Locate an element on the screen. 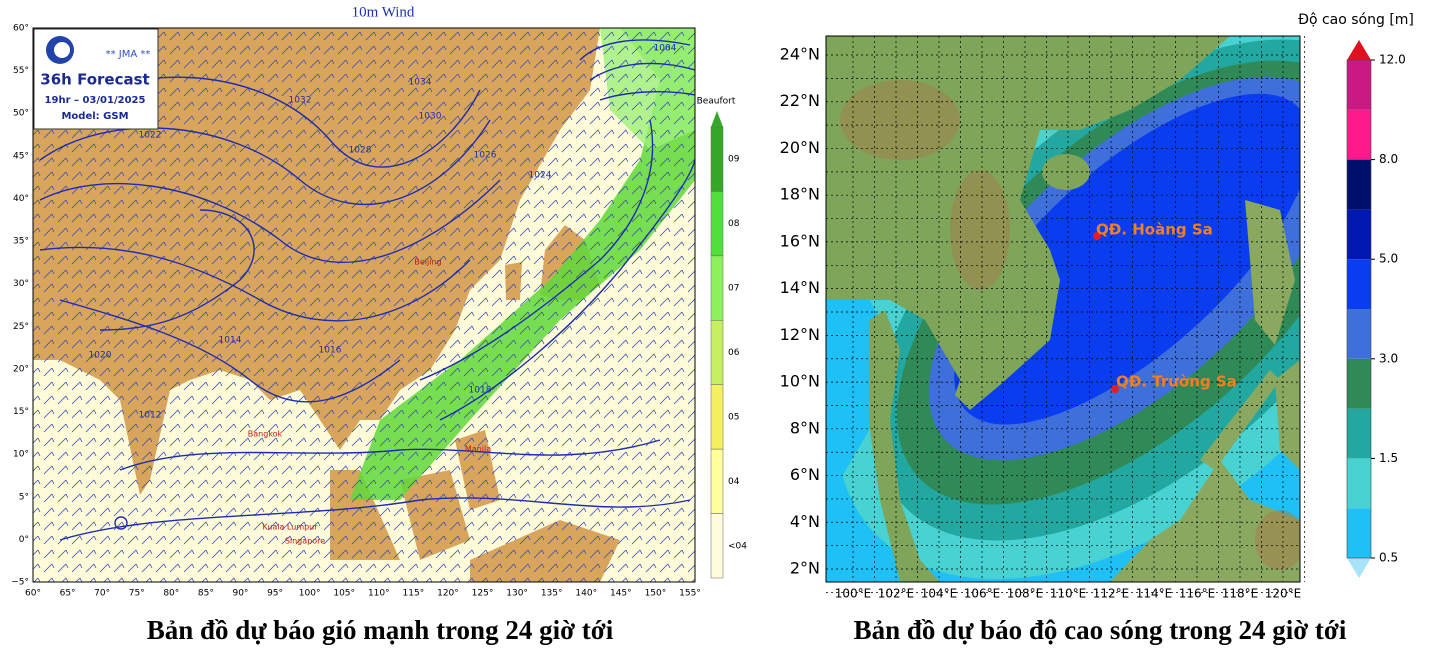 This screenshot has width=1434, height=660. lat-label: 30° is located at coordinates (21, 284).